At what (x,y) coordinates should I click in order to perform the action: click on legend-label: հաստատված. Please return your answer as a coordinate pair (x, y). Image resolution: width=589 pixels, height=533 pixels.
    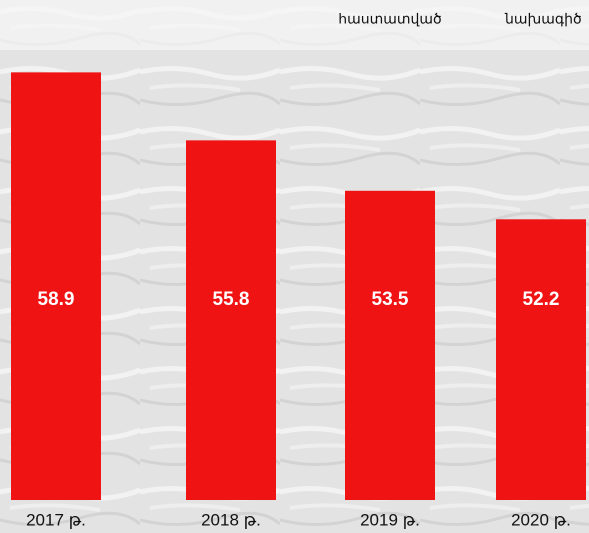
    Looking at the image, I should click on (390, 19).